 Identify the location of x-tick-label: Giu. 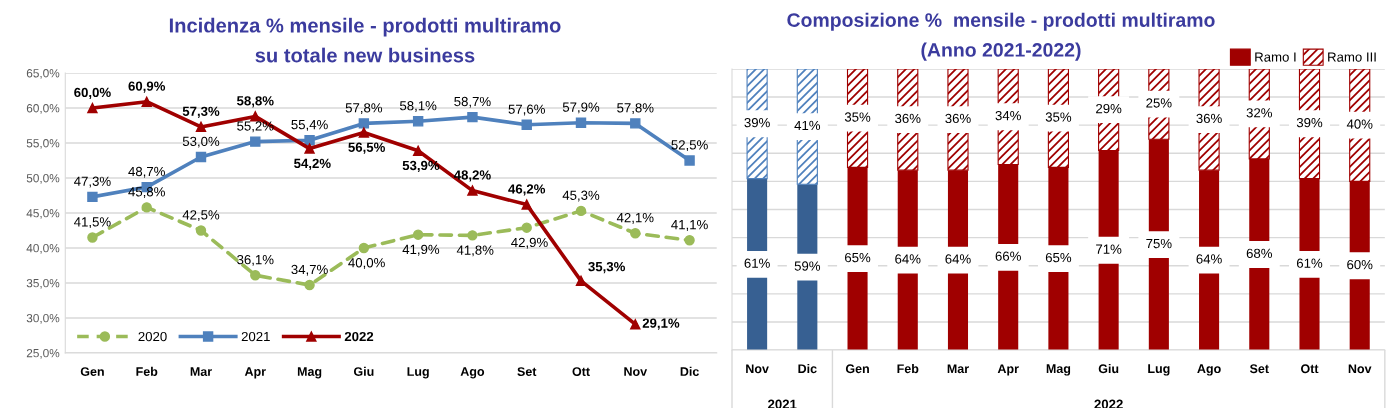
(1108, 368).